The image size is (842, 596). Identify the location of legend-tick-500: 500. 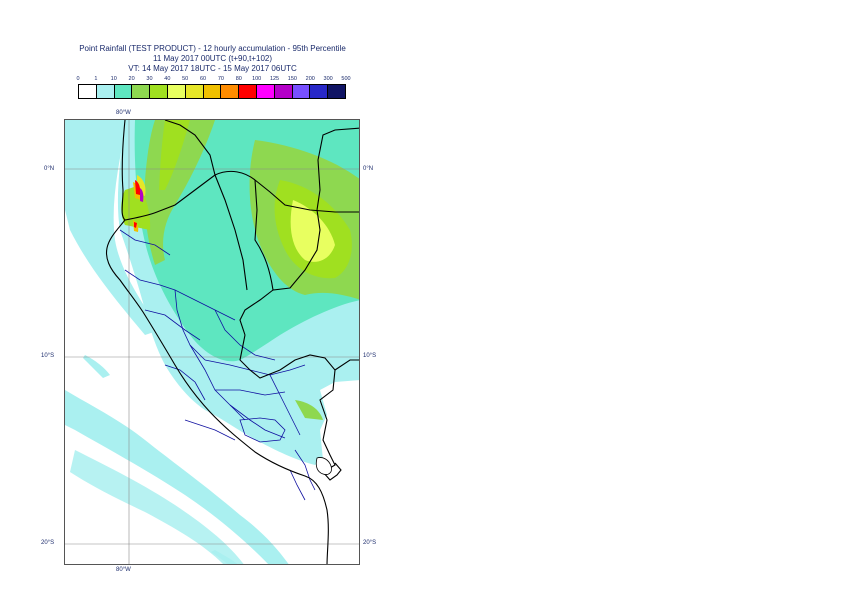
(346, 79).